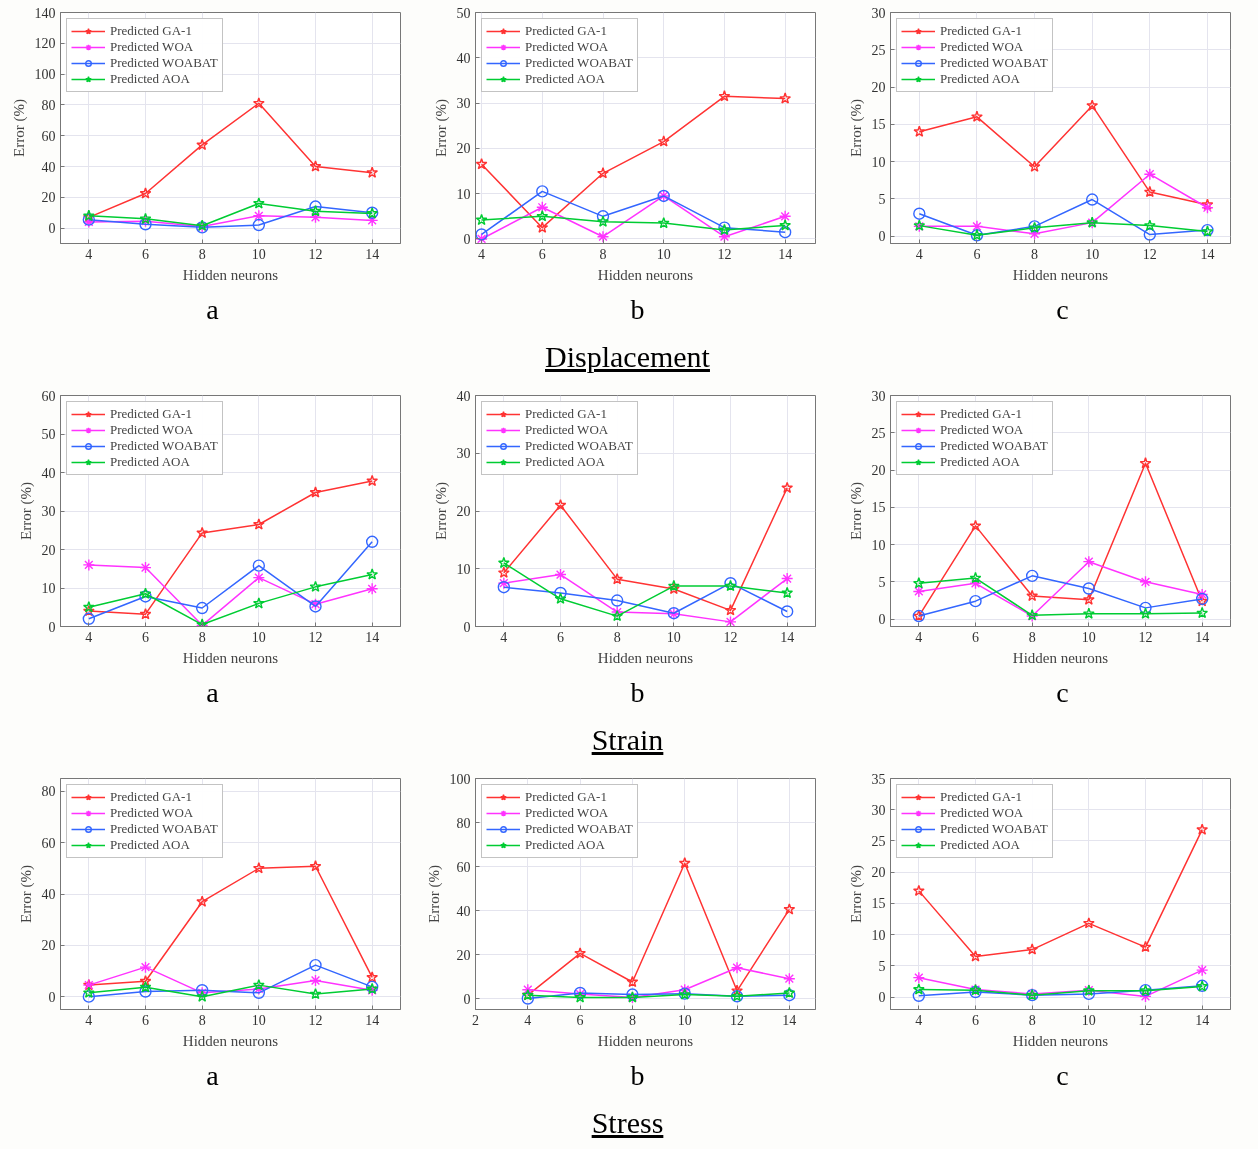  I want to click on y-tick-label: 50, so click(48, 434).